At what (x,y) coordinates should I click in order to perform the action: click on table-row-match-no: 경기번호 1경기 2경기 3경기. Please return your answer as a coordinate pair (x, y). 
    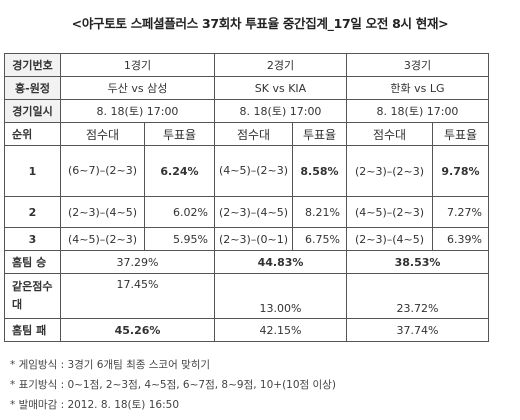
    Looking at the image, I should click on (246, 65).